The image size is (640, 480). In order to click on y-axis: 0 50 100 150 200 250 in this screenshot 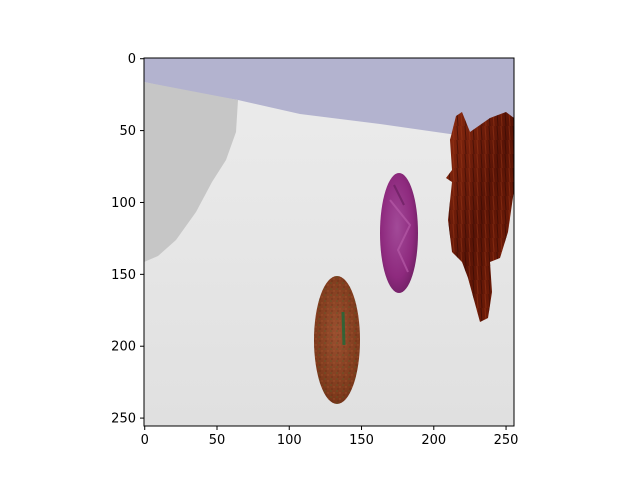, I will do `click(127, 239)`.